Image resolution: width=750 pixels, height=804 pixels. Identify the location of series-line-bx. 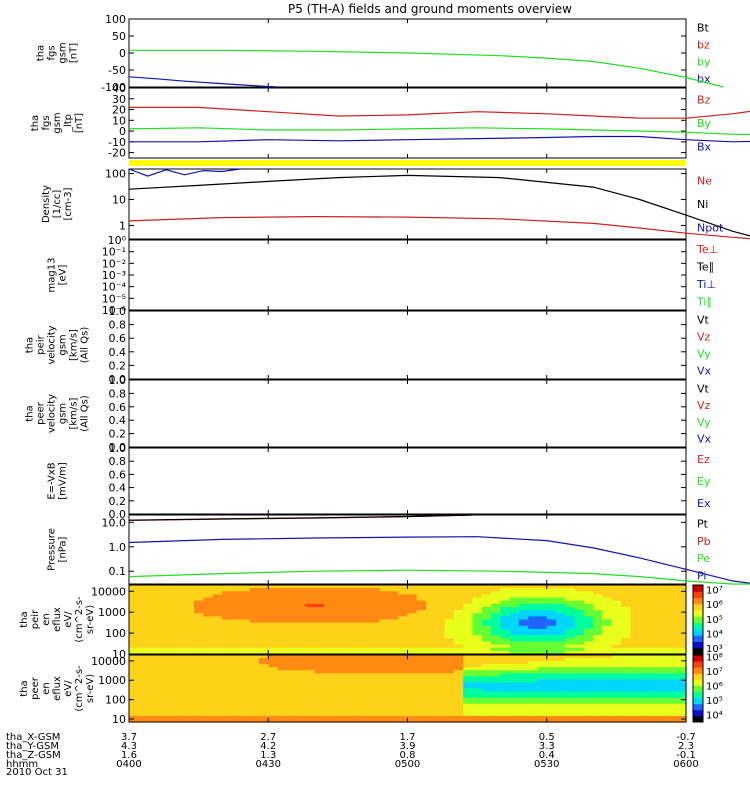
(203, 82).